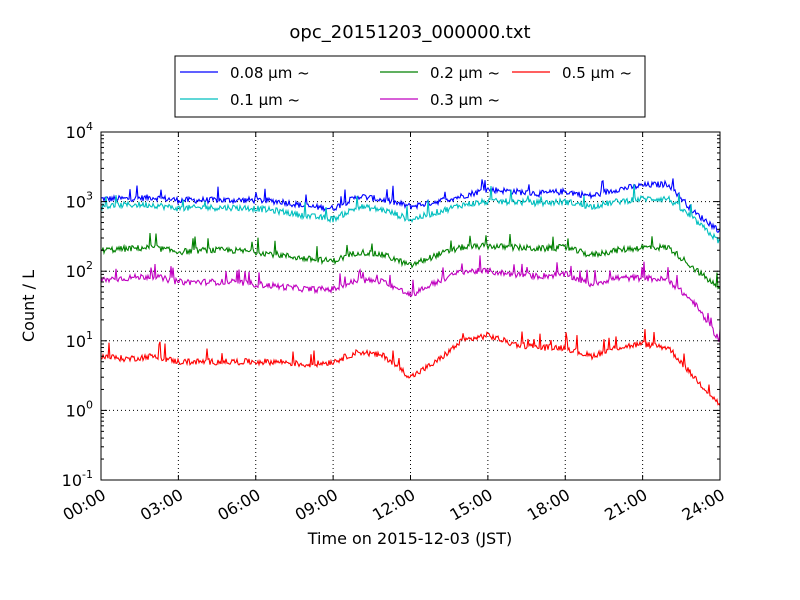  What do you see at coordinates (393, 505) in the screenshot?
I see `x-tick-label: 12:00` at bounding box center [393, 505].